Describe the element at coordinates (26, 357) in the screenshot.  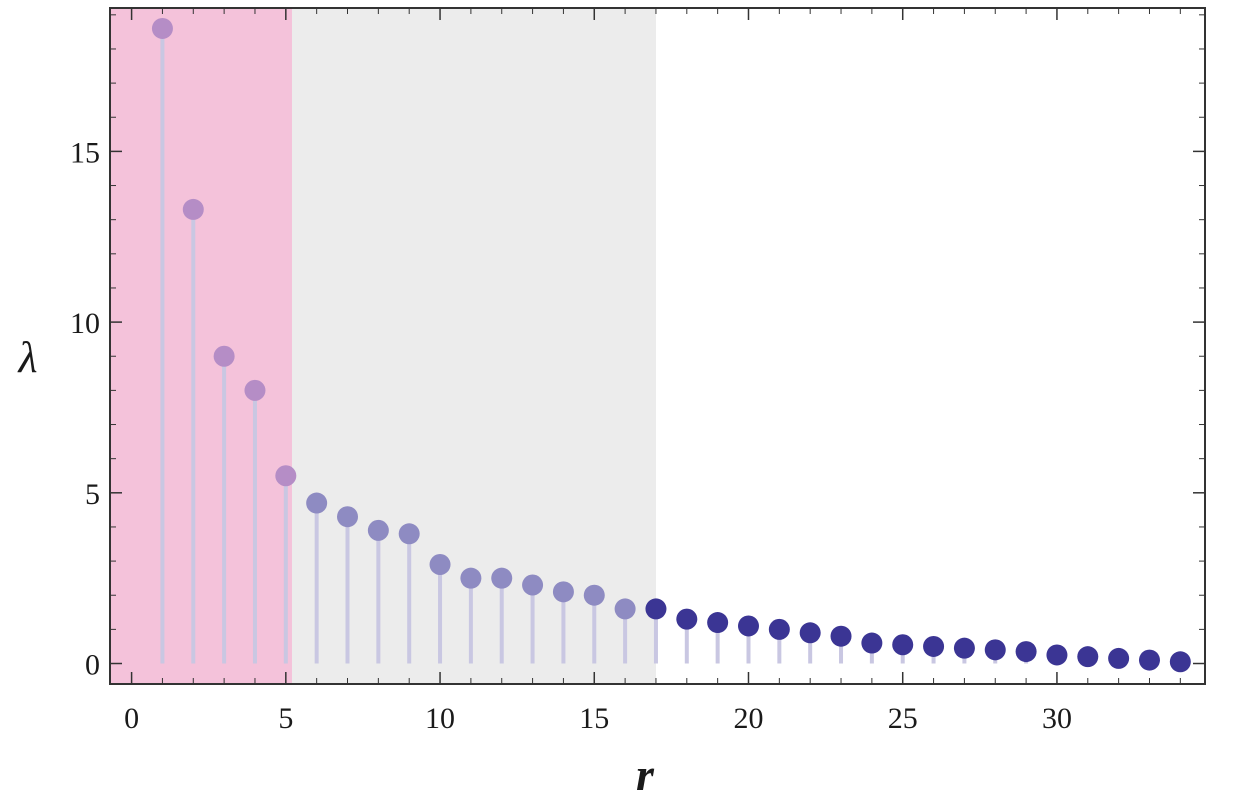
I see `y-axis-label: λ` at that location.